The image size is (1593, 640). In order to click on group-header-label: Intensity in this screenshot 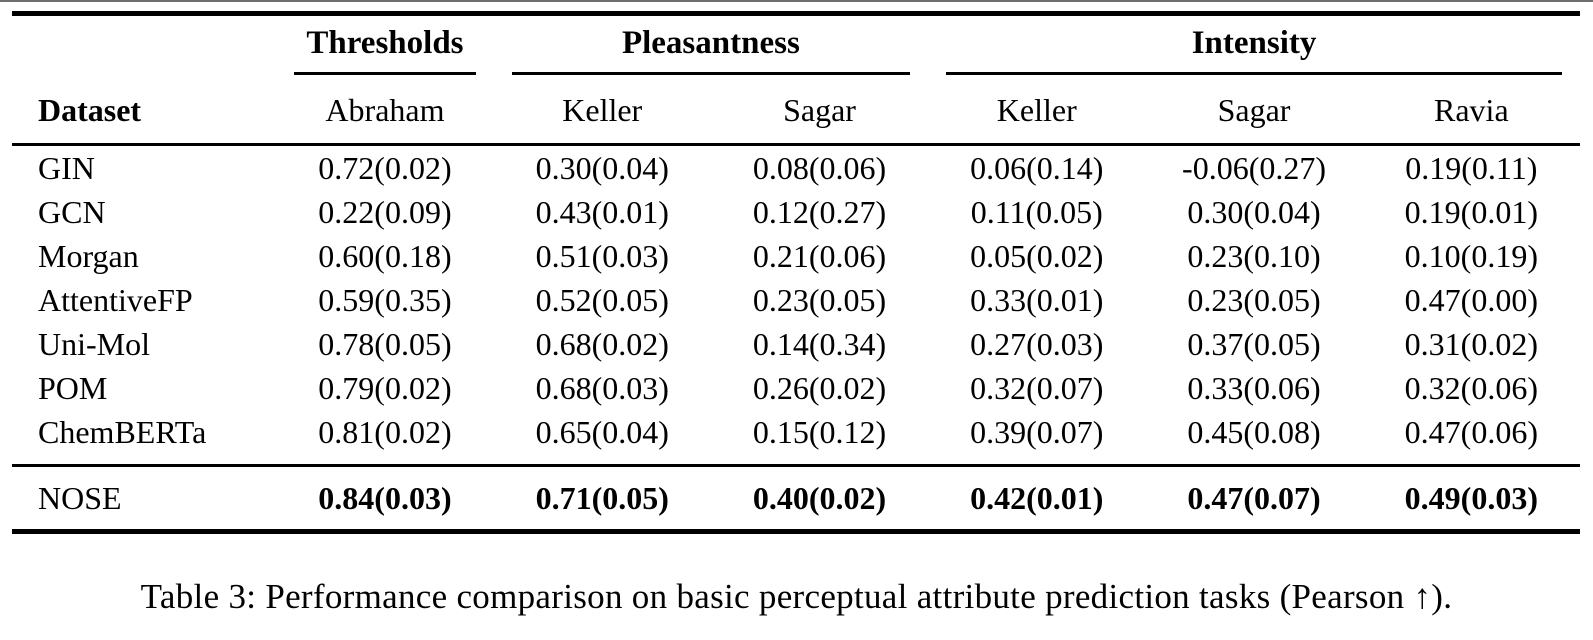, I will do `click(1254, 43)`.